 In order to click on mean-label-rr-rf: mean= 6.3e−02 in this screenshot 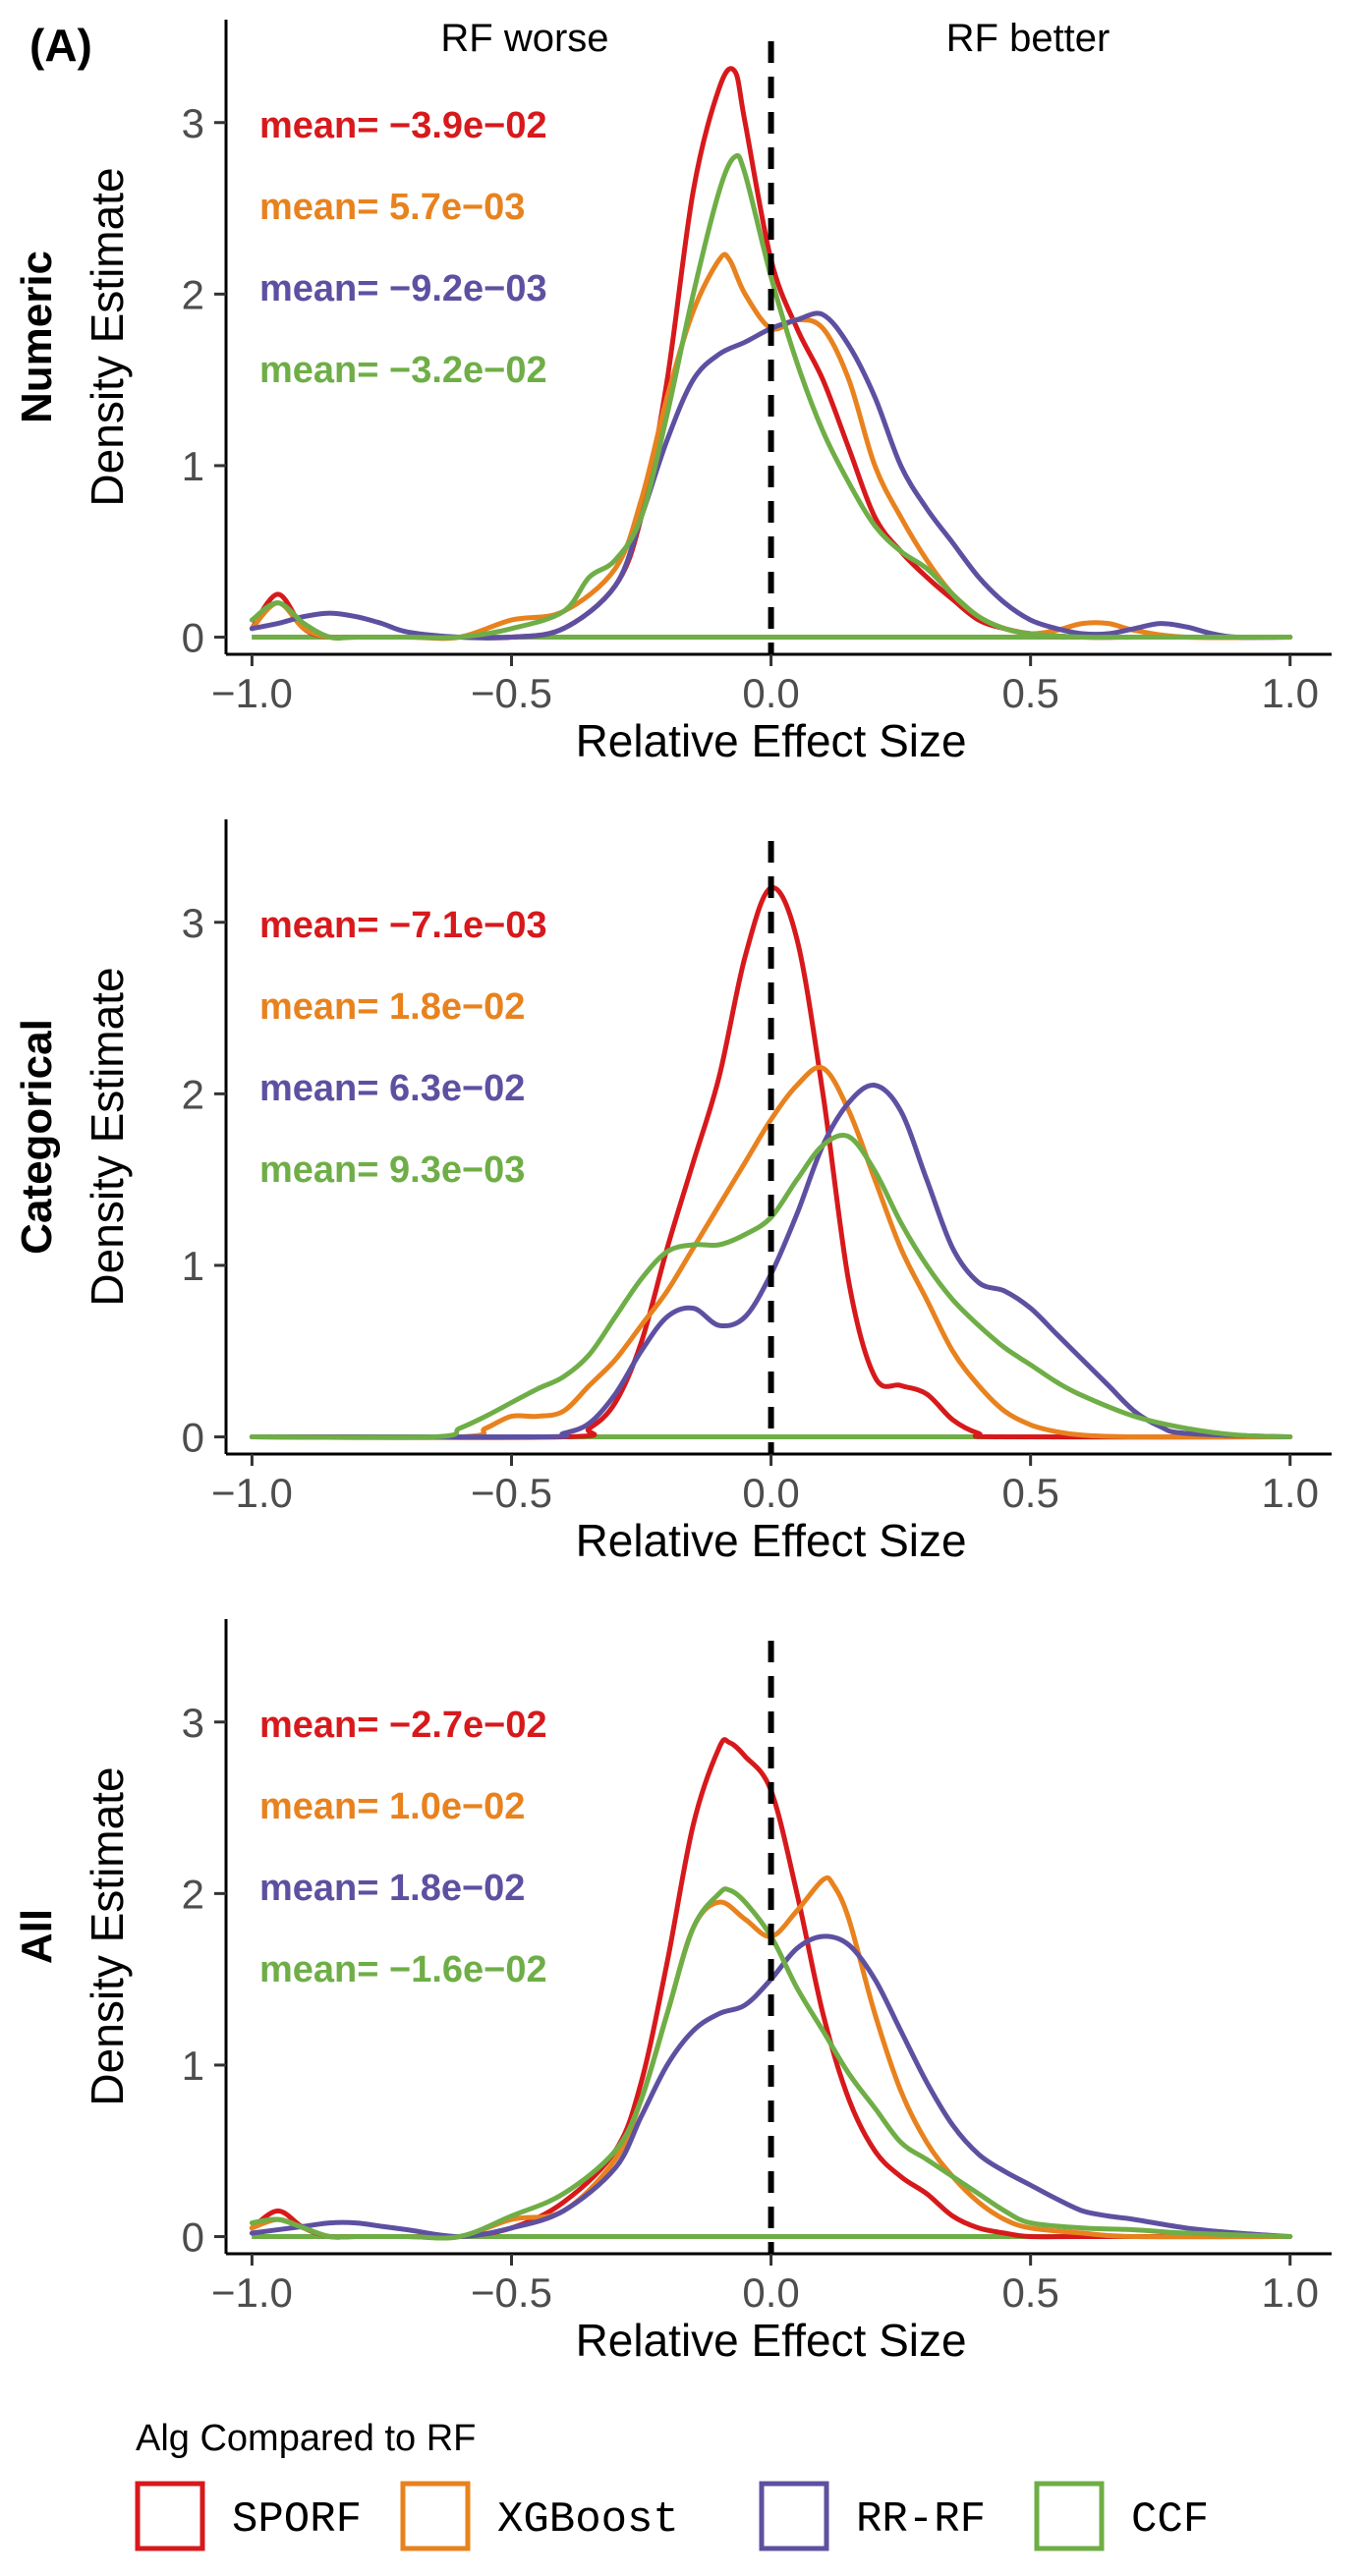, I will do `click(392, 1088)`.